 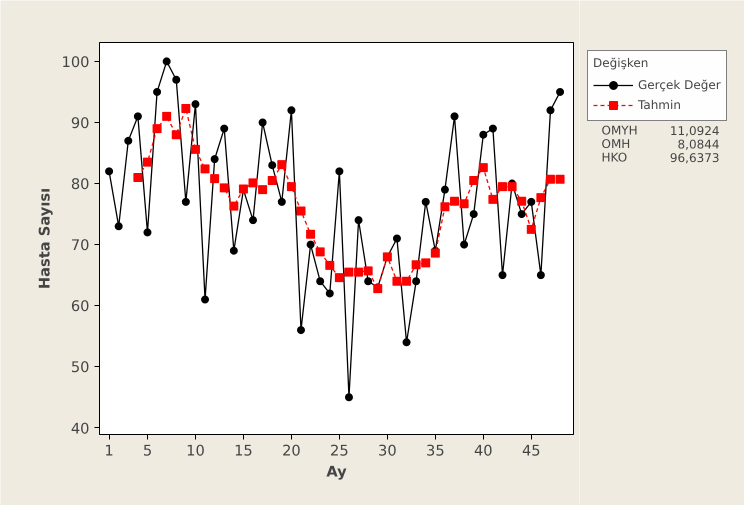 What do you see at coordinates (80, 245) in the screenshot?
I see `y-tick-label: 70` at bounding box center [80, 245].